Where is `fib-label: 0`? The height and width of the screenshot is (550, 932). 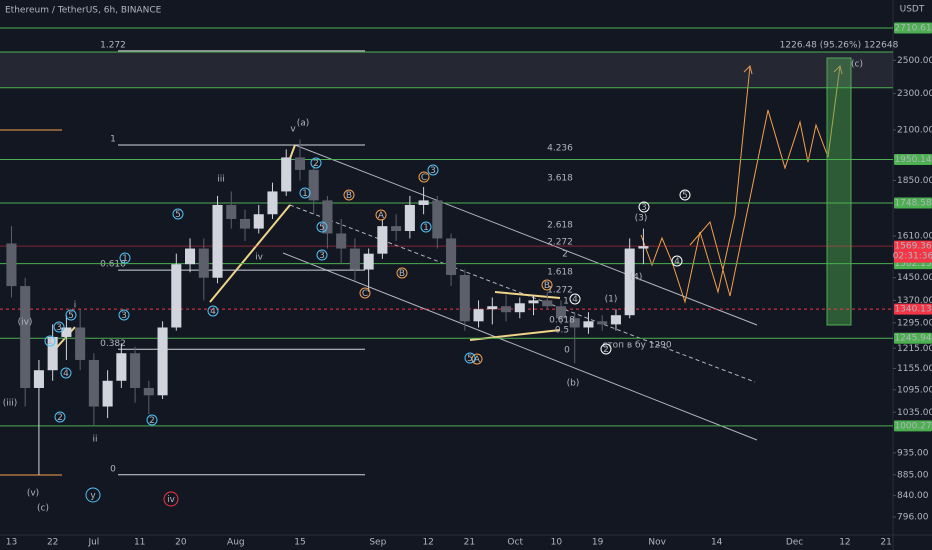
fib-label: 0 is located at coordinates (113, 469).